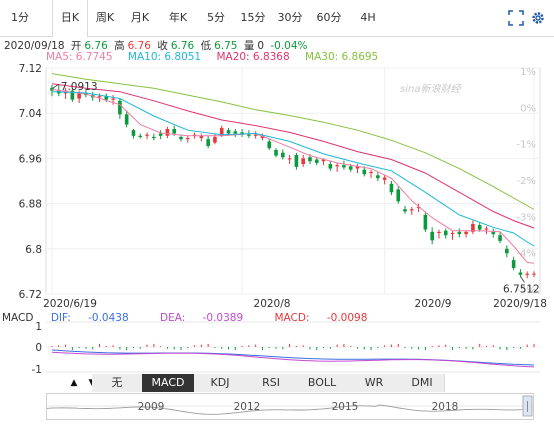 Image resolution: width=554 pixels, height=429 pixels. I want to click on scroll-up-icon: ▲, so click(74, 383).